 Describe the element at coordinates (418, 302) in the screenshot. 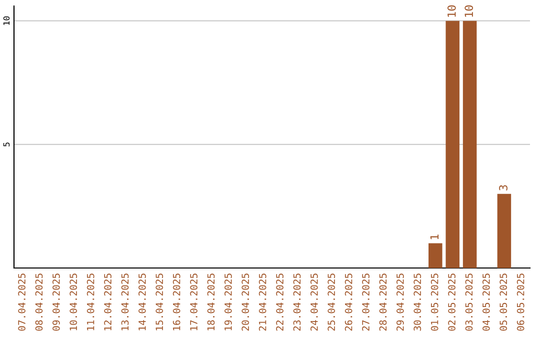

I see `x-tick-label: 30.04.2025` at that location.